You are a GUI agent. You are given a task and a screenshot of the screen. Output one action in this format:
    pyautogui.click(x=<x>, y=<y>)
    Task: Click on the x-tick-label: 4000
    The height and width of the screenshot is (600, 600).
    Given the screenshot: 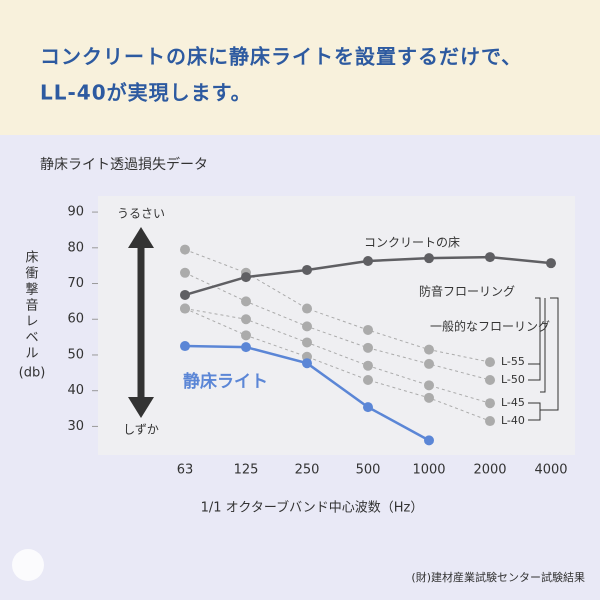 What is the action you would take?
    pyautogui.click(x=550, y=470)
    